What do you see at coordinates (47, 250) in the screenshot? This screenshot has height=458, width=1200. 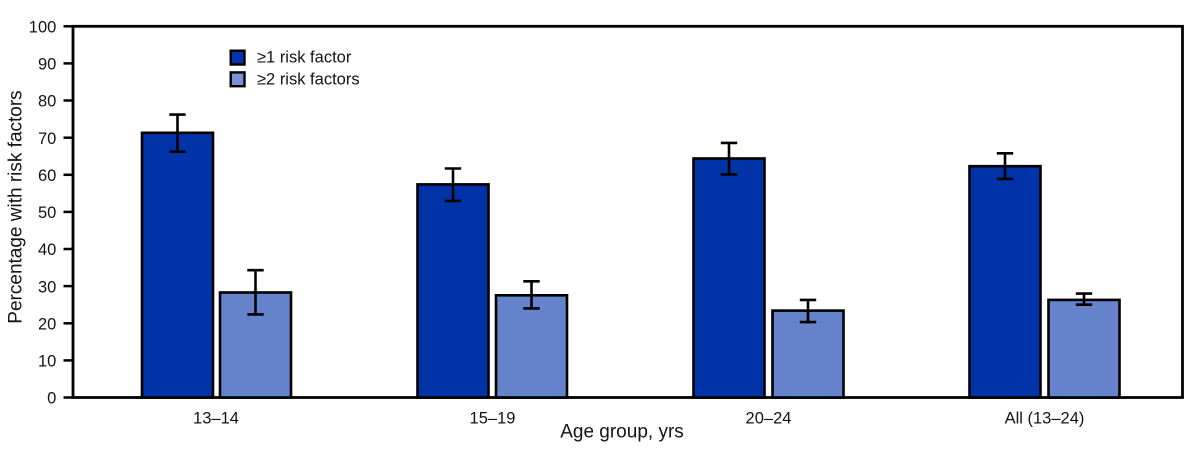 I see `svg-text: 40` at bounding box center [47, 250].